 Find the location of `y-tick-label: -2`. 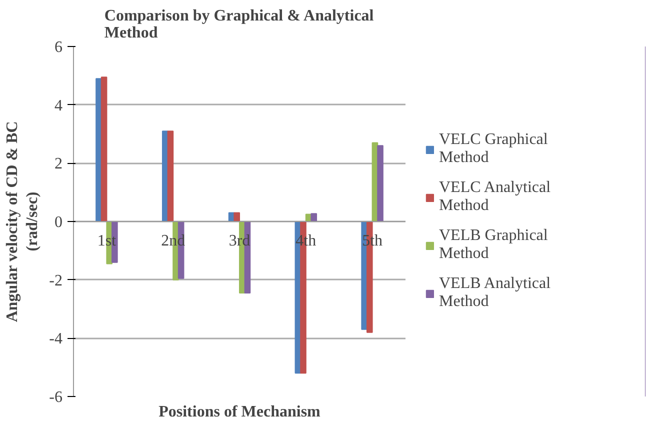

y-tick-label: -2 is located at coordinates (55, 281).